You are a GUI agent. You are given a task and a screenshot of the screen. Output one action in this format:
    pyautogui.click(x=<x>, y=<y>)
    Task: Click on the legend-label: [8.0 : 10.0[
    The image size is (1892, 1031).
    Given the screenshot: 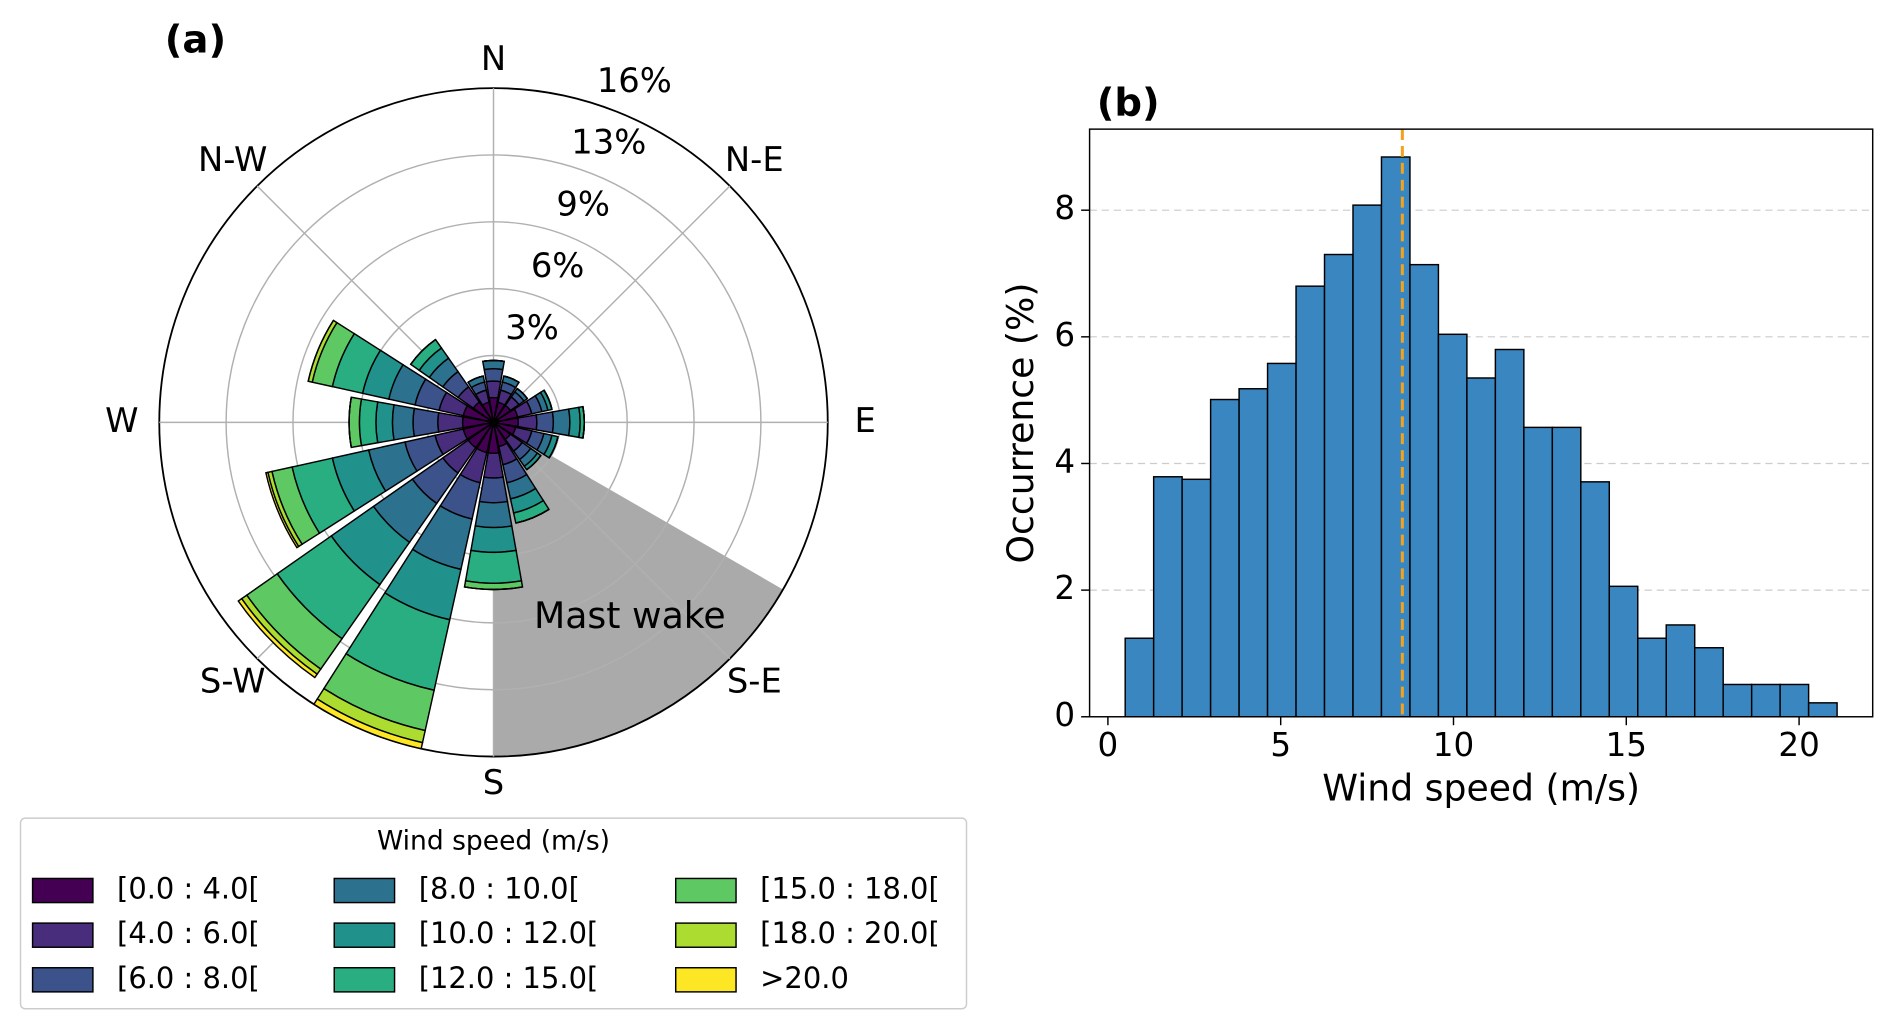 What is the action you would take?
    pyautogui.click(x=499, y=889)
    